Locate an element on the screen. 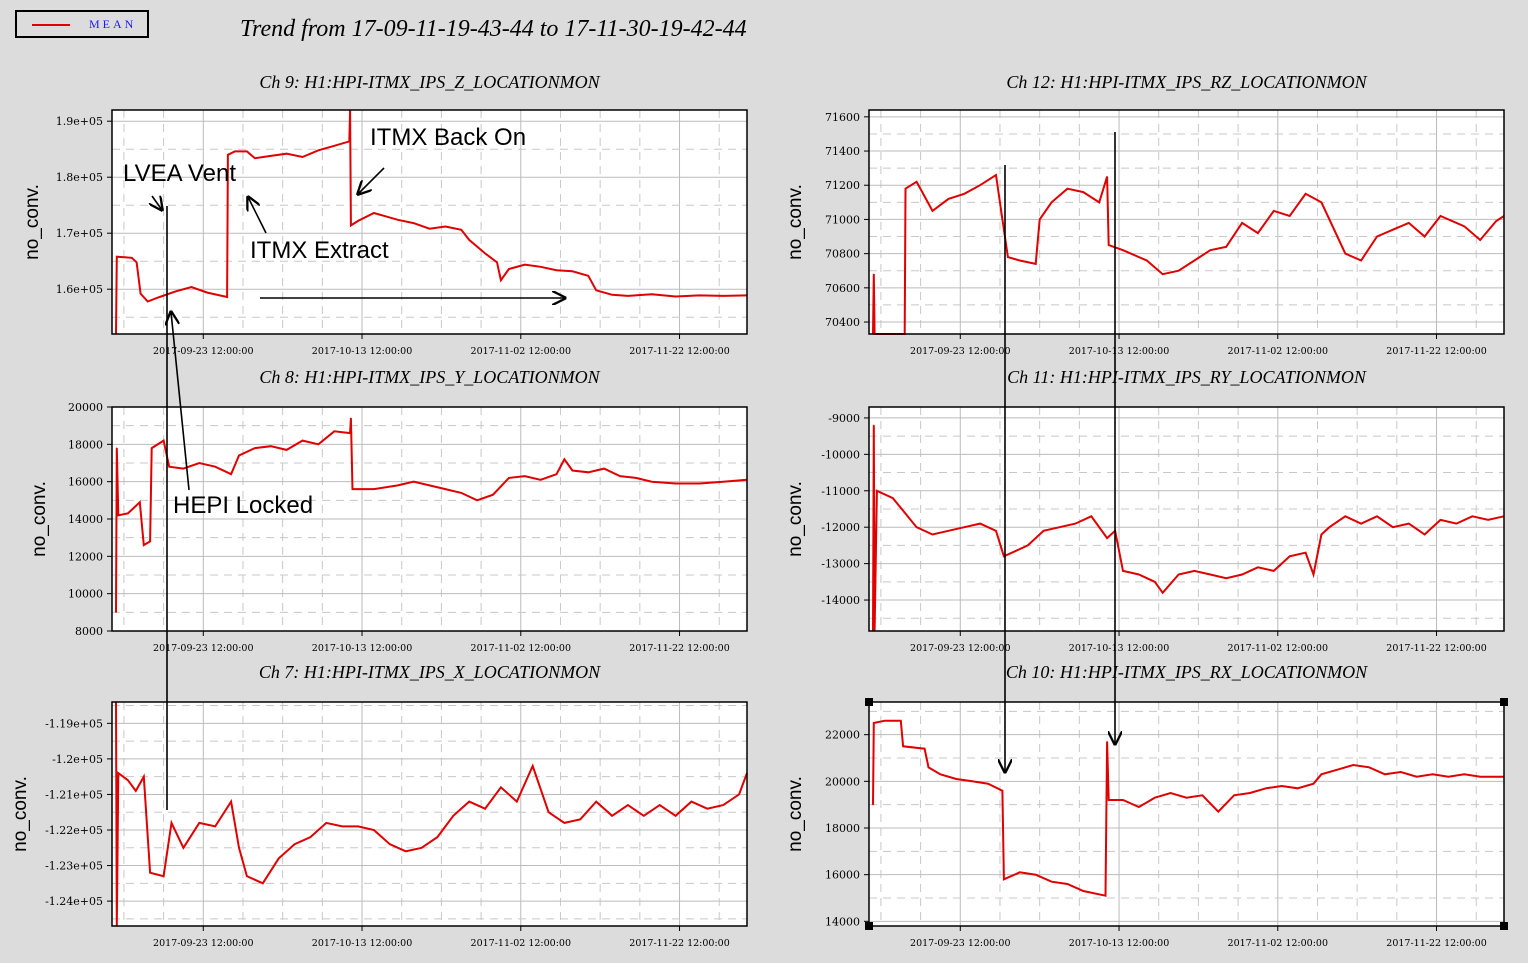 This screenshot has width=1528, height=963. y-tick-label: 12000 is located at coordinates (85, 556).